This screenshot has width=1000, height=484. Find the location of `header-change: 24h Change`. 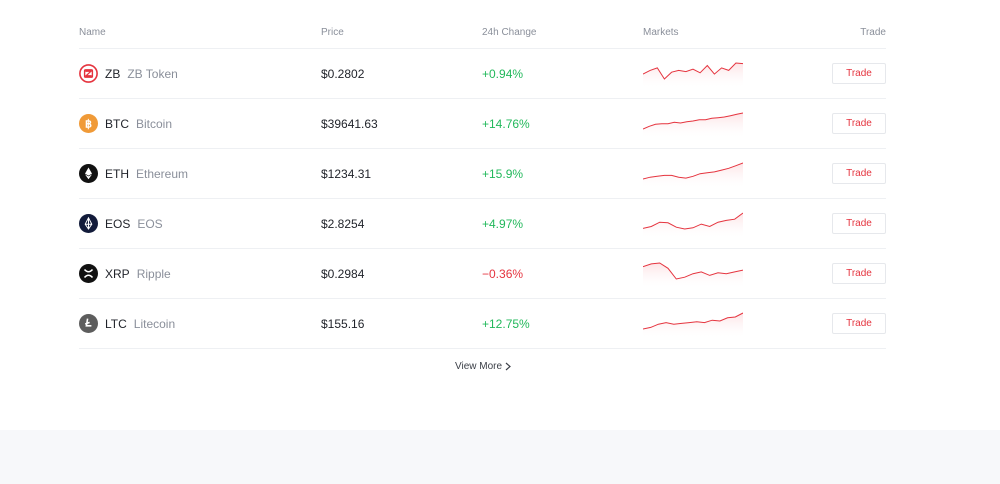

header-change: 24h Change is located at coordinates (509, 32).